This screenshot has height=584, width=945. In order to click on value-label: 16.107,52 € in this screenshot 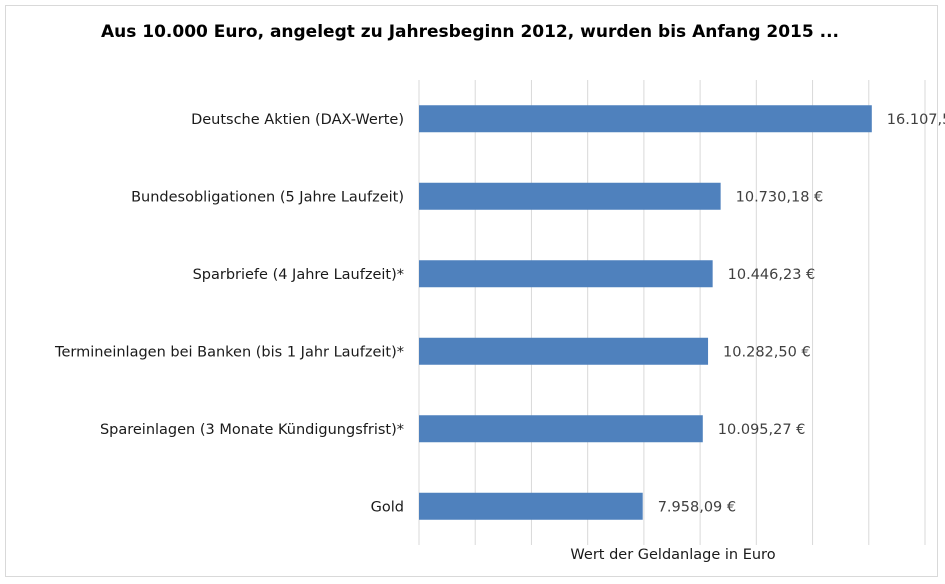, I will do `click(916, 120)`.